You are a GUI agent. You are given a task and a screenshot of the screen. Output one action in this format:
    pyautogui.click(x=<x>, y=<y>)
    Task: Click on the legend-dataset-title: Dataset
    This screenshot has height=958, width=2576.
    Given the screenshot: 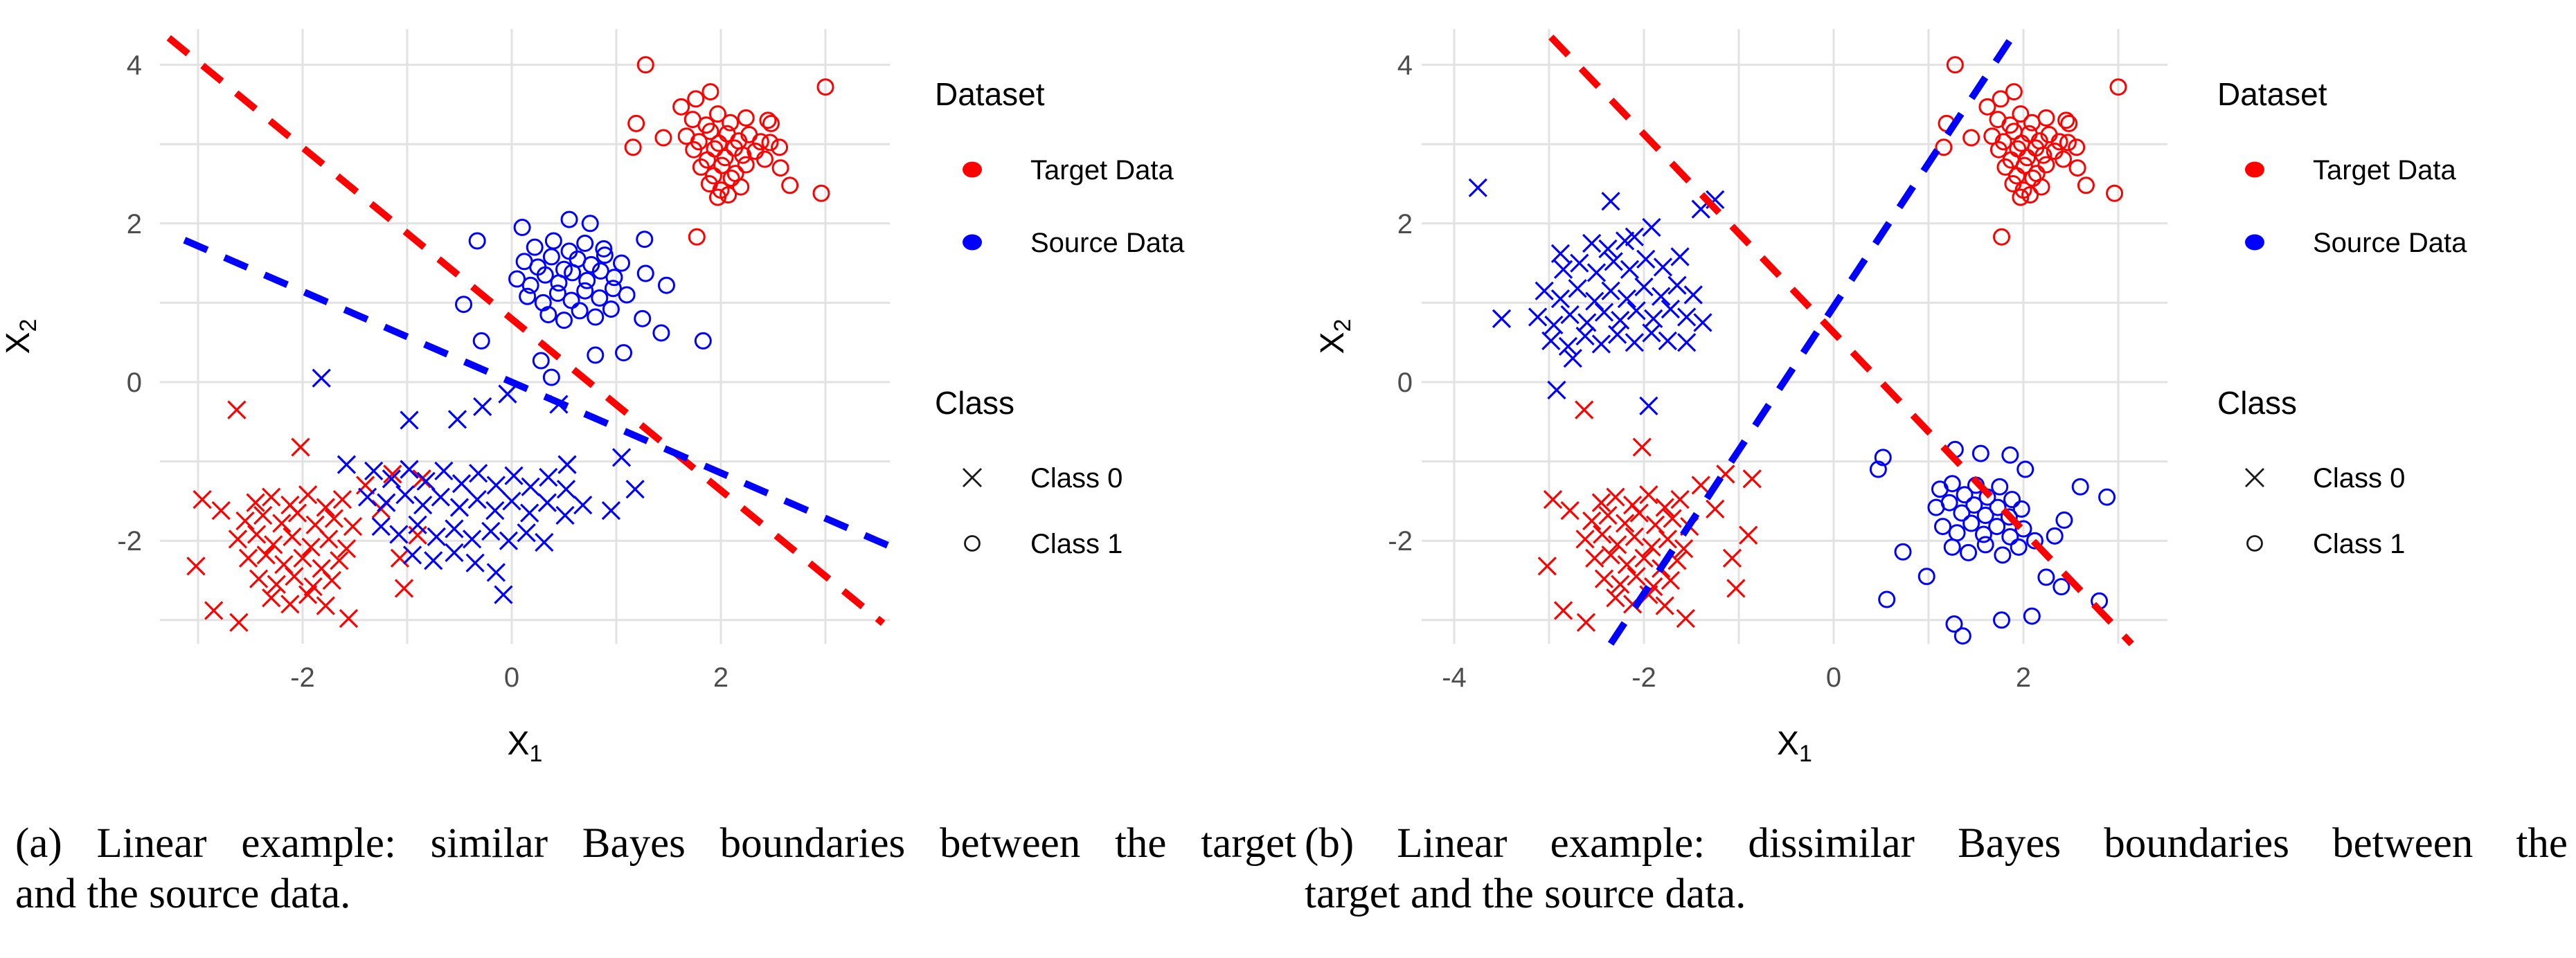 What is the action you would take?
    pyautogui.click(x=990, y=94)
    